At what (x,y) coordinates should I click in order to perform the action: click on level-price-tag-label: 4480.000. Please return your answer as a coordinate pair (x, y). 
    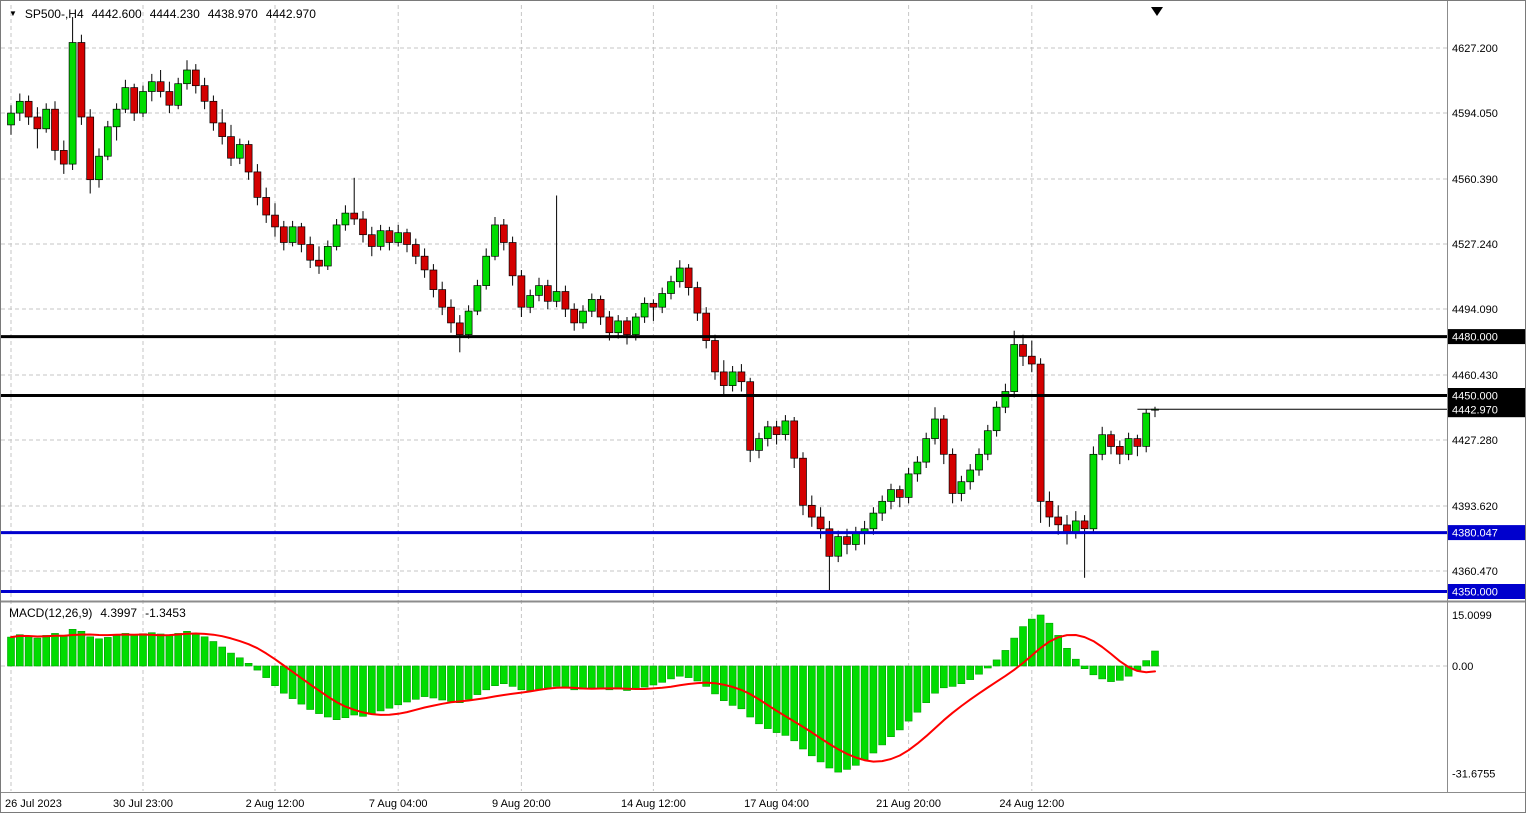
    Looking at the image, I should click on (1475, 338).